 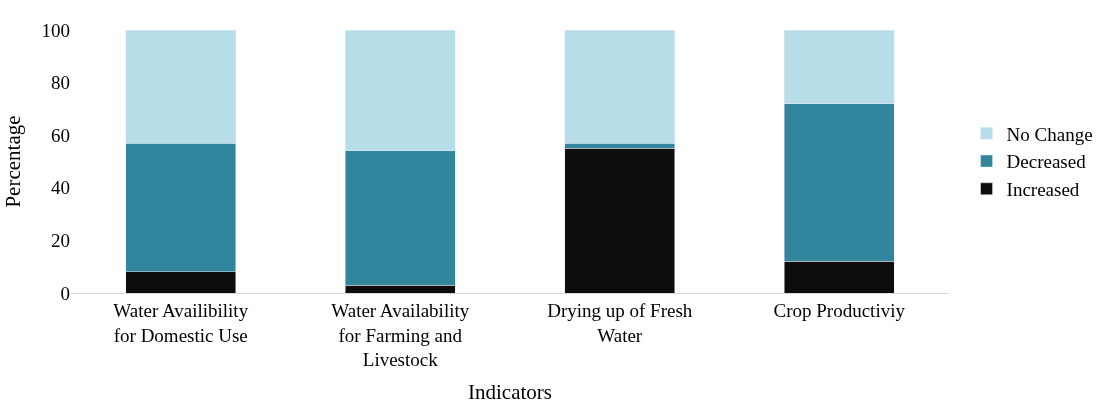 What do you see at coordinates (619, 220) in the screenshot?
I see `bar` at bounding box center [619, 220].